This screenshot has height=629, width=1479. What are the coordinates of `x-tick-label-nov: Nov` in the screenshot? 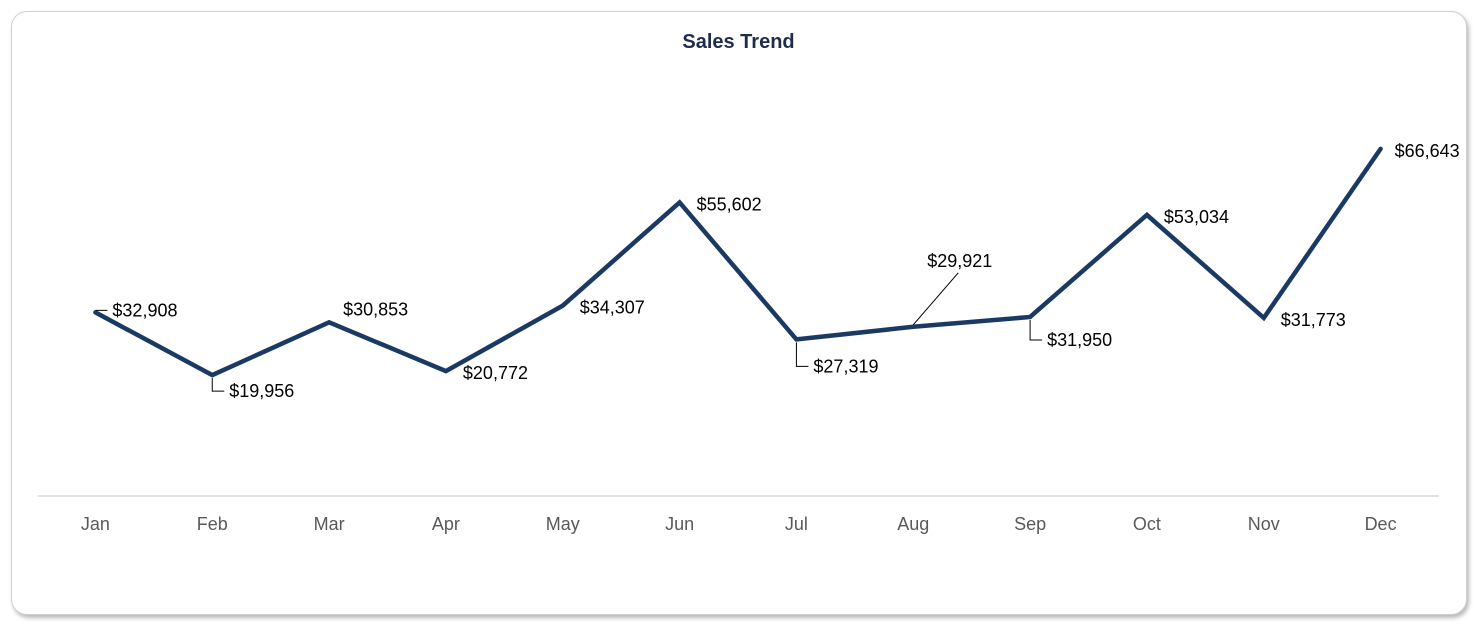 It's located at (1264, 524).